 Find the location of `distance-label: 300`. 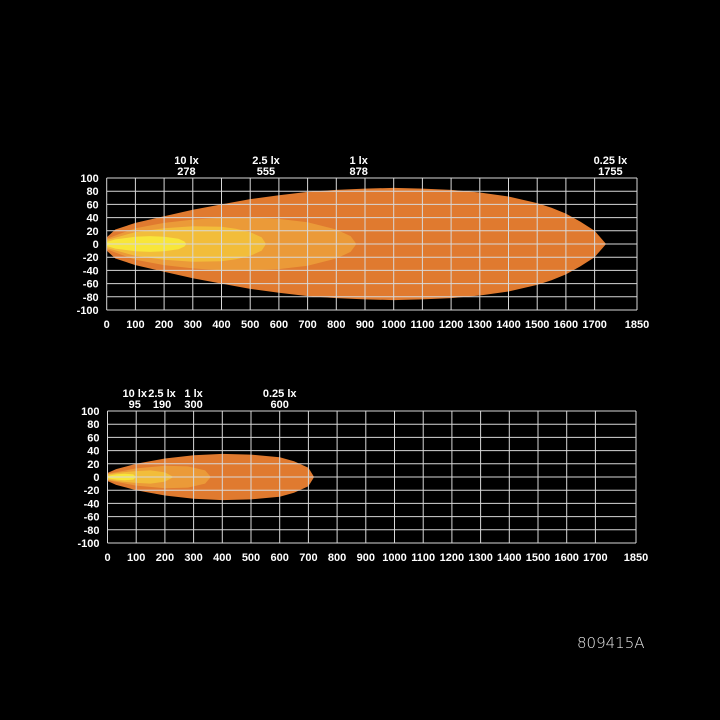

distance-label: 300 is located at coordinates (193, 405).